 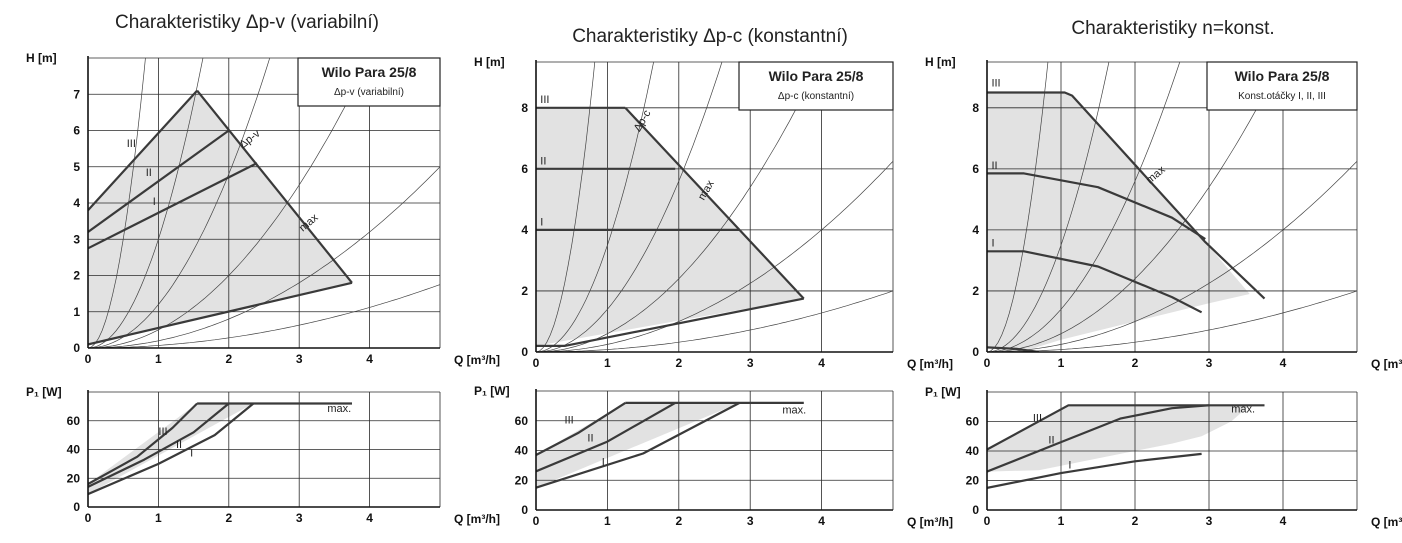 I want to click on y-tick-label: 8, so click(x=524, y=108).